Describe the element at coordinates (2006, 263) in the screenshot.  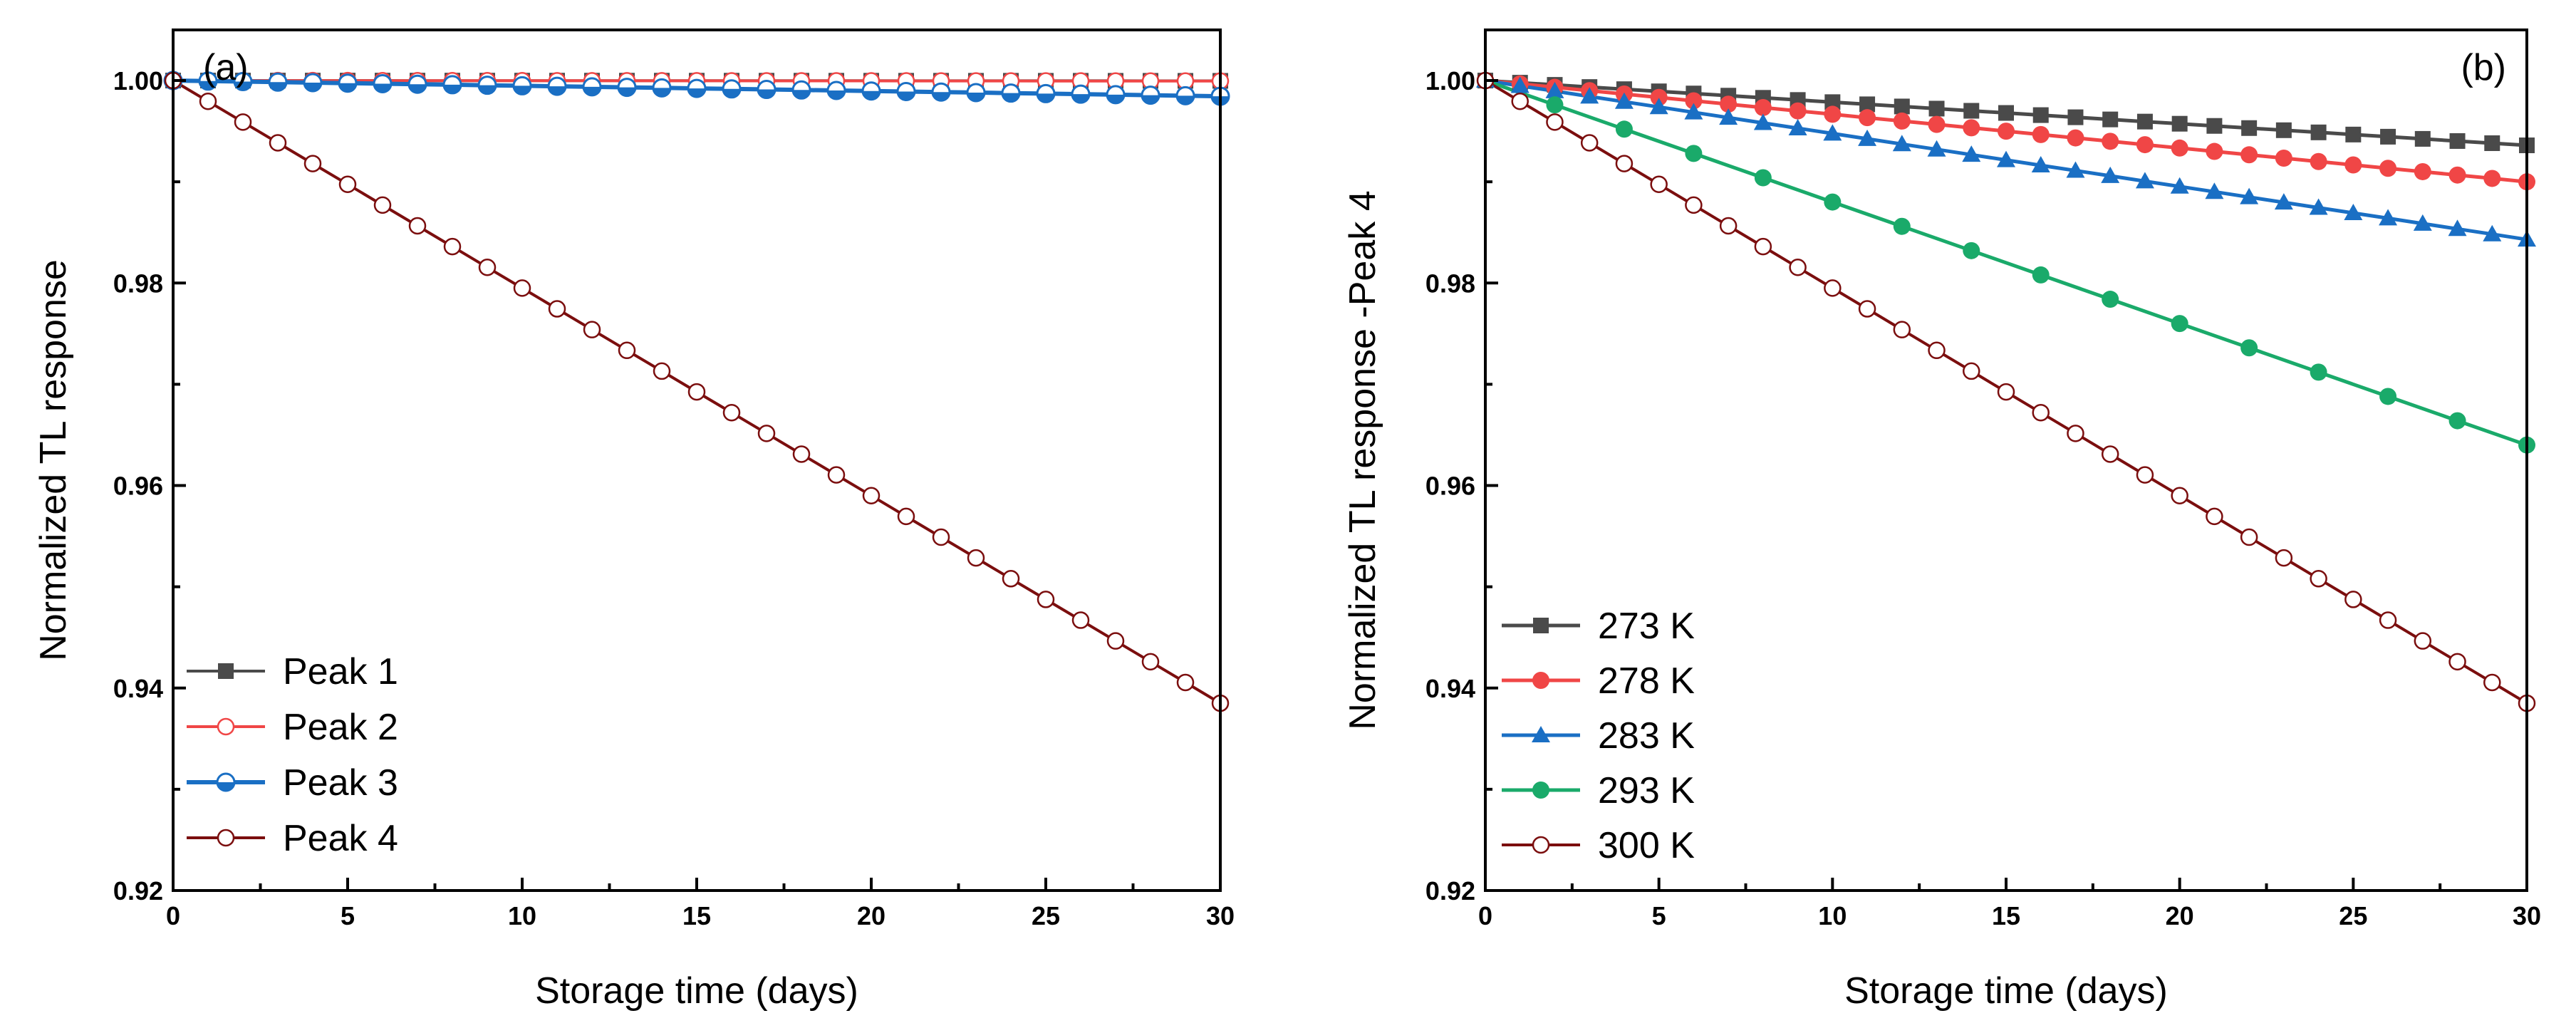
I see `series-line-293-k` at that location.